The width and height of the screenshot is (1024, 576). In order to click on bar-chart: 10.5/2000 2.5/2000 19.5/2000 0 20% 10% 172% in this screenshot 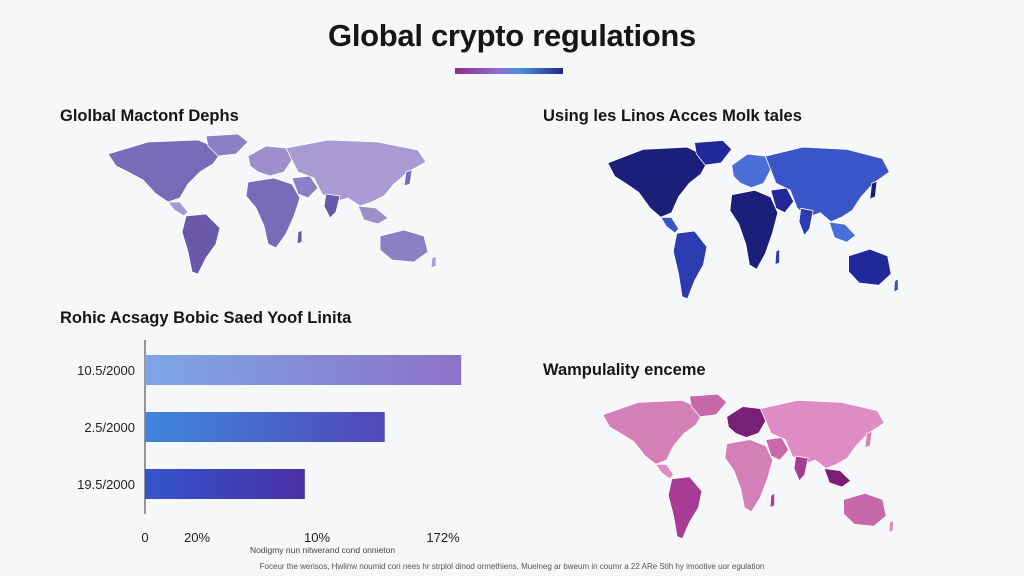, I will do `click(269, 442)`.